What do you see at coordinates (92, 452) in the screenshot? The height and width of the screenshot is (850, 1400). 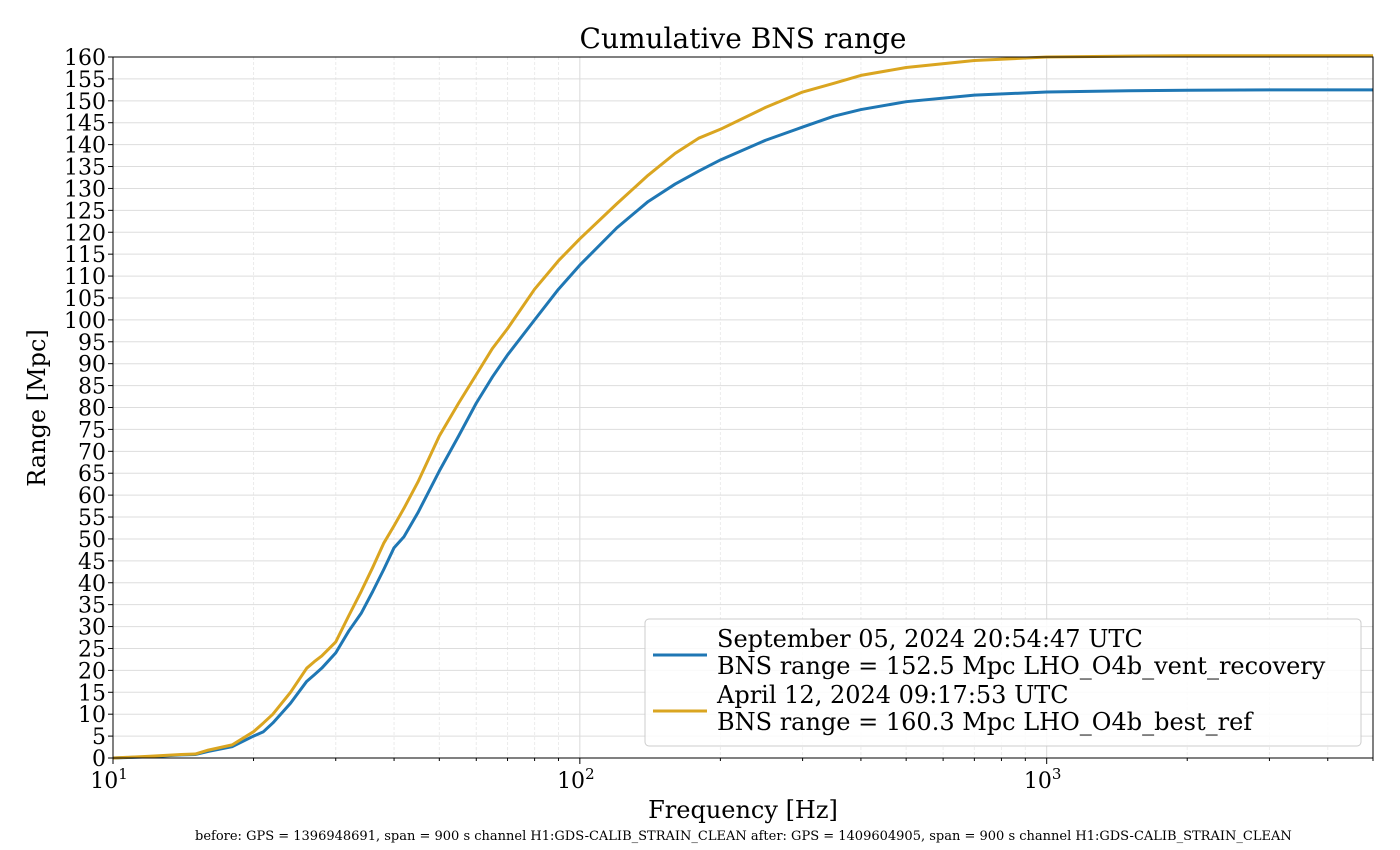 I see `y-tick-label: 70` at bounding box center [92, 452].